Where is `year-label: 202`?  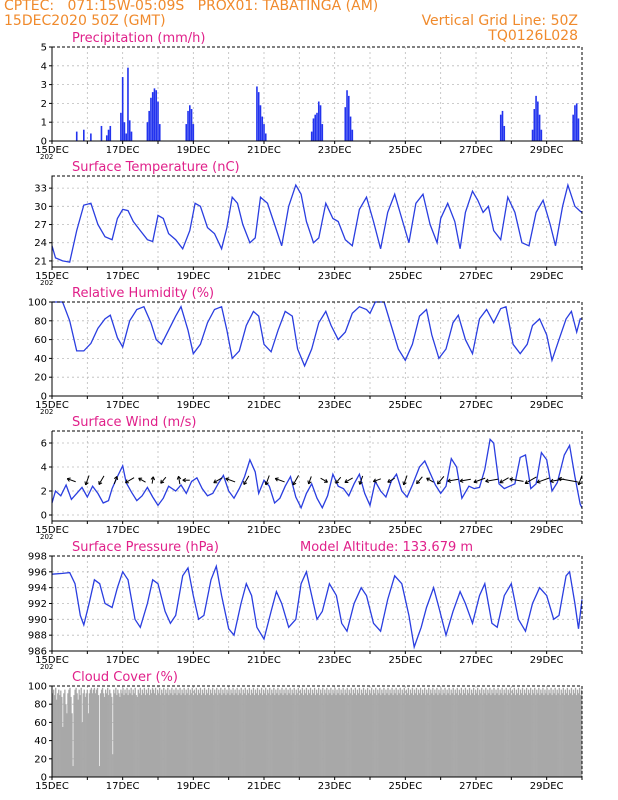 year-label: 202 is located at coordinates (46, 412).